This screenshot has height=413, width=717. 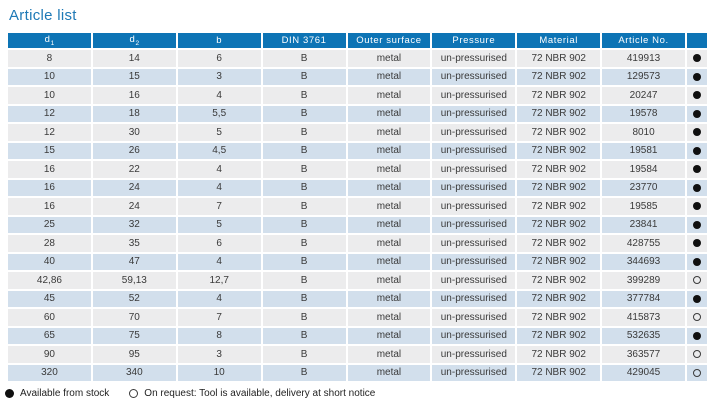 What do you see at coordinates (643, 335) in the screenshot?
I see `cell-article: 532635` at bounding box center [643, 335].